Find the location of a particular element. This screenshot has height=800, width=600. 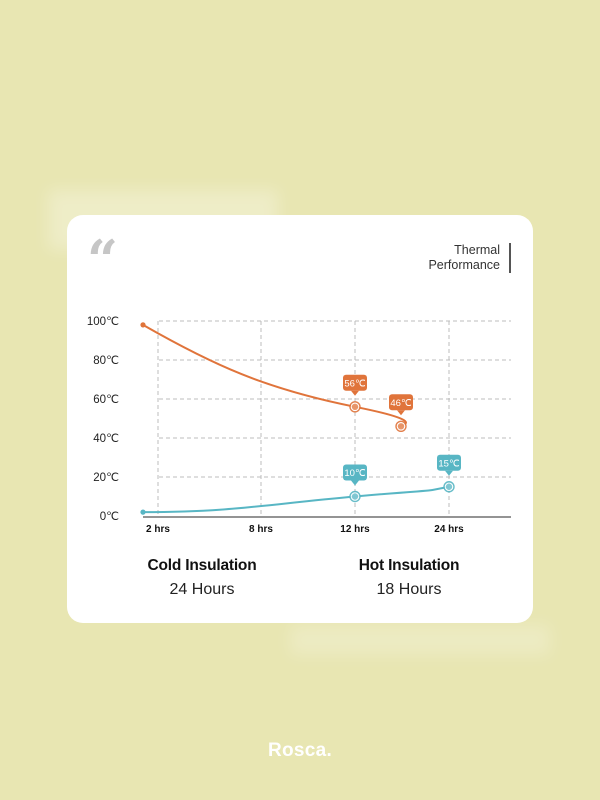

x-tick-label: 8 hrs is located at coordinates (261, 529).